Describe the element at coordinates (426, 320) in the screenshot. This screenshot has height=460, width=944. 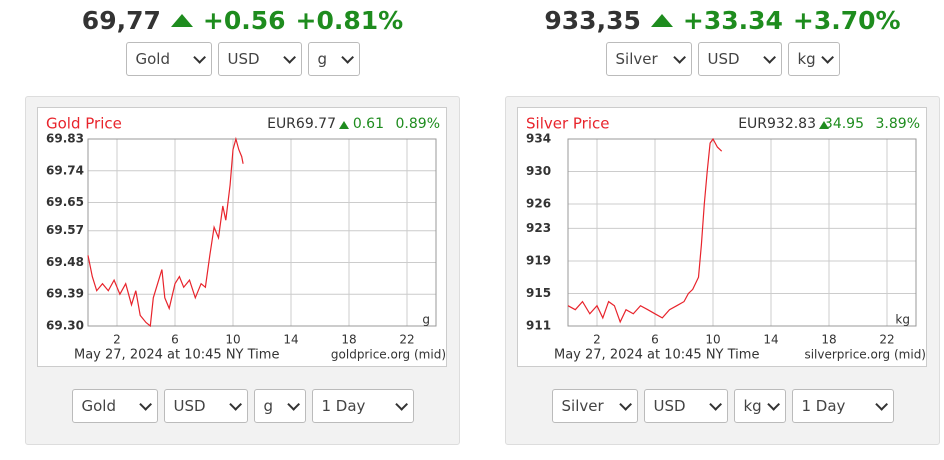
I see `unit-label: g` at that location.